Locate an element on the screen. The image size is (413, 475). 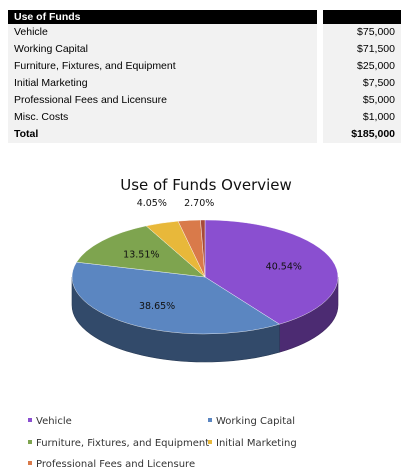
row-label: Furniture, Fixtures, and Equipment is located at coordinates (162, 66).